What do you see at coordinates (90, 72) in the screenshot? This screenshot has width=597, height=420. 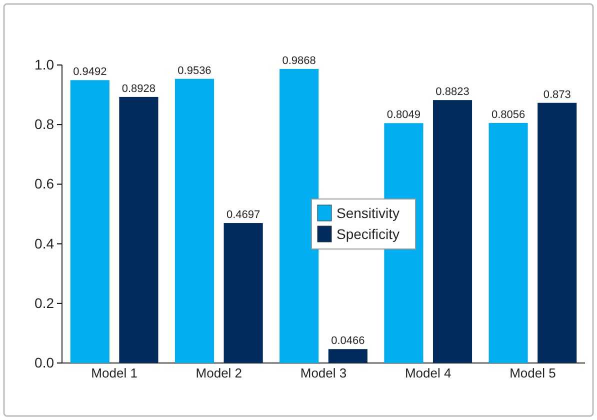 I see `data-label: 0.9492` at bounding box center [90, 72].